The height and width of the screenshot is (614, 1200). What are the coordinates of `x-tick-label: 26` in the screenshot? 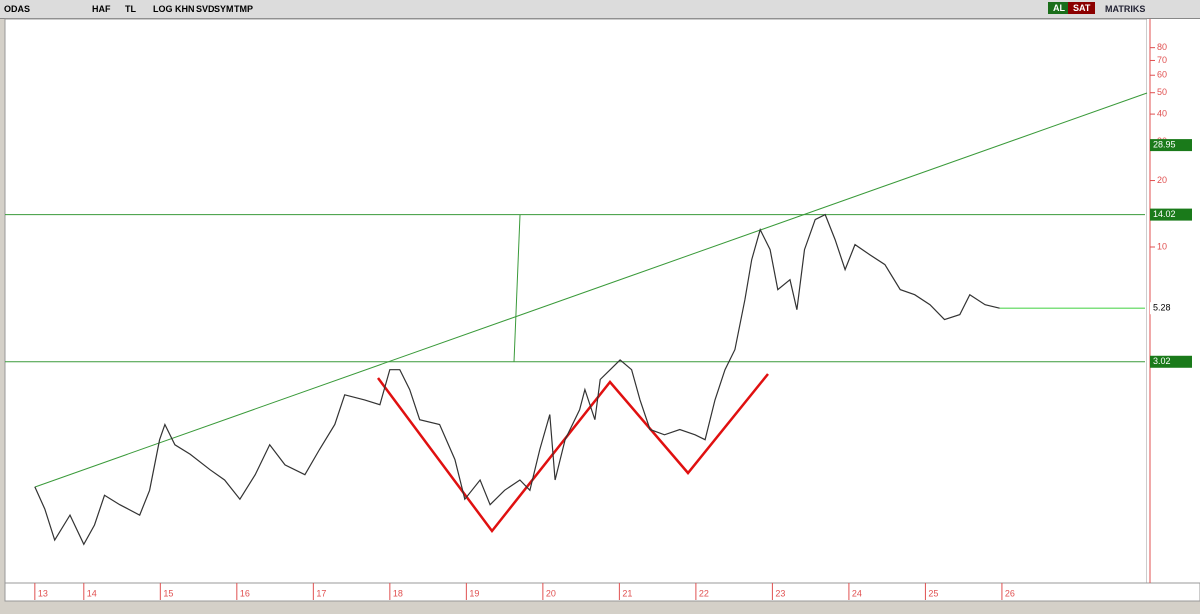 It's located at (1010, 593).